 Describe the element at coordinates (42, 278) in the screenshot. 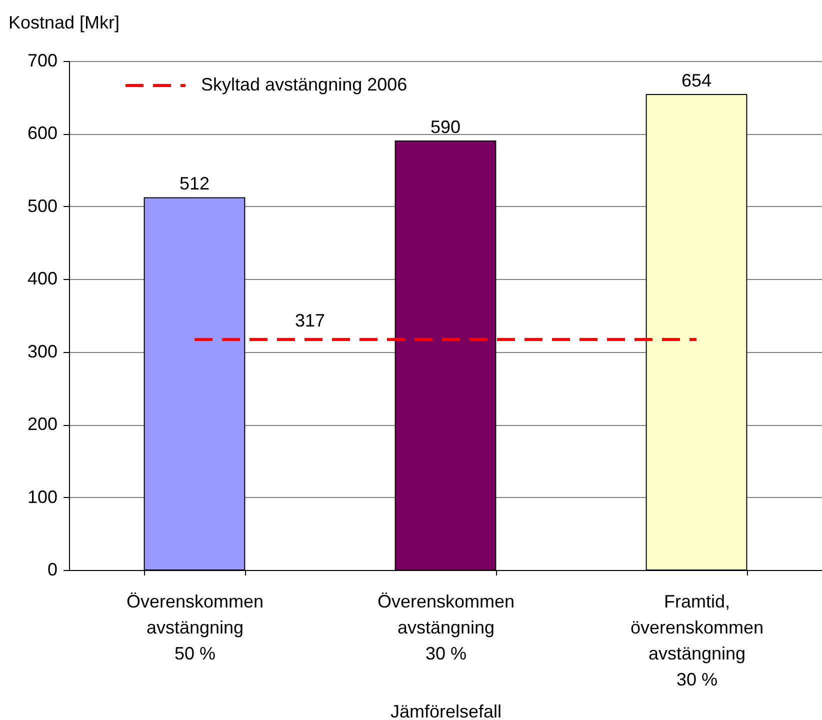

I see `y-tick-label: 400` at that location.